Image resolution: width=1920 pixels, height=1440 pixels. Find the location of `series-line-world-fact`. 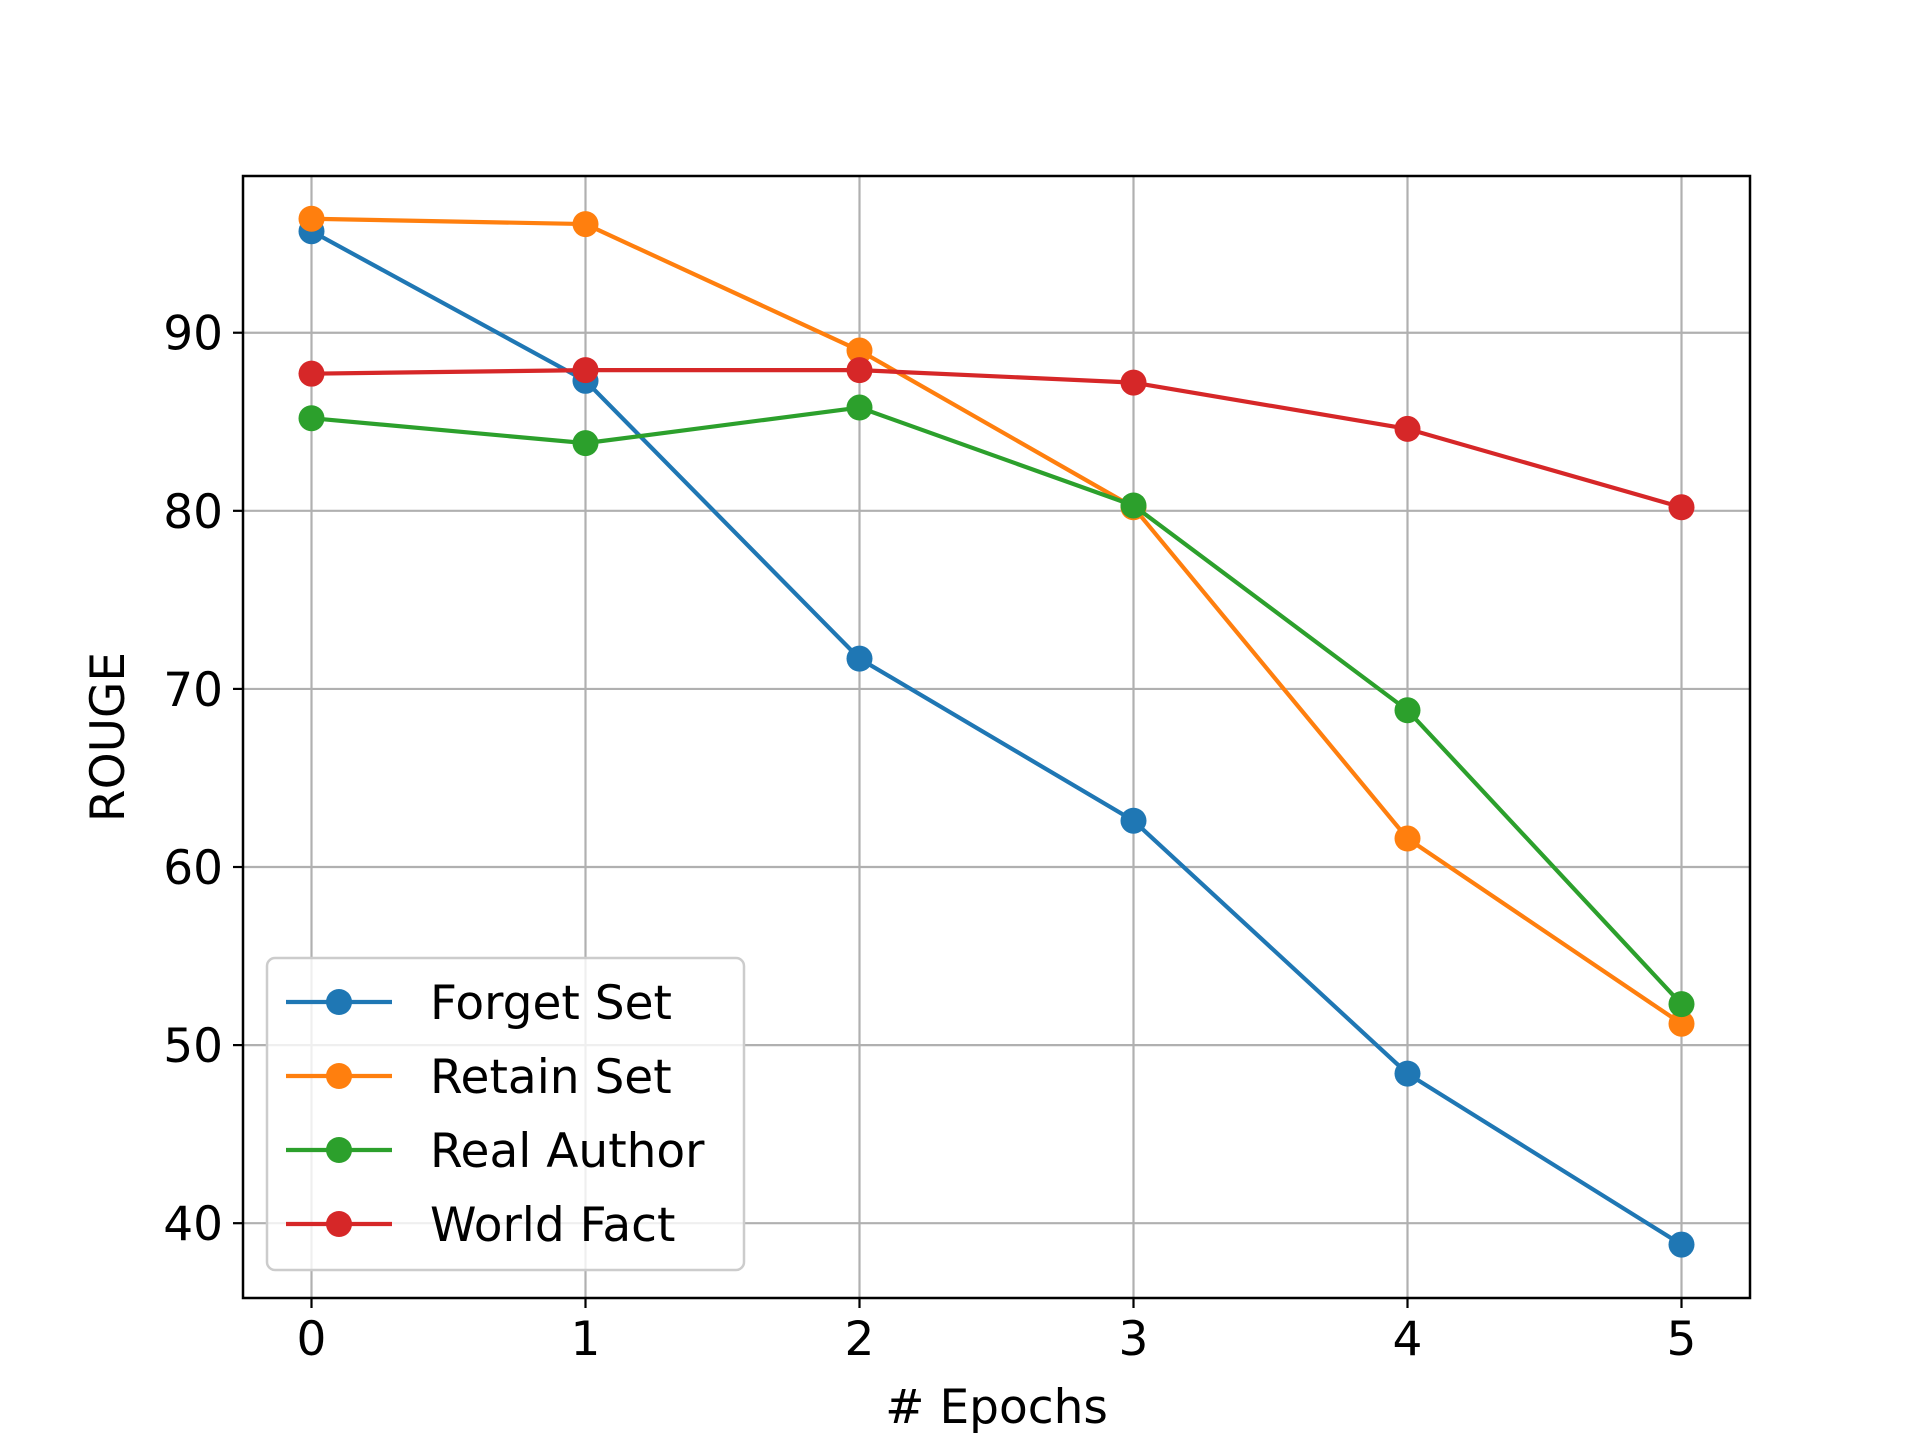

series-line-world-fact is located at coordinates (997, 439).